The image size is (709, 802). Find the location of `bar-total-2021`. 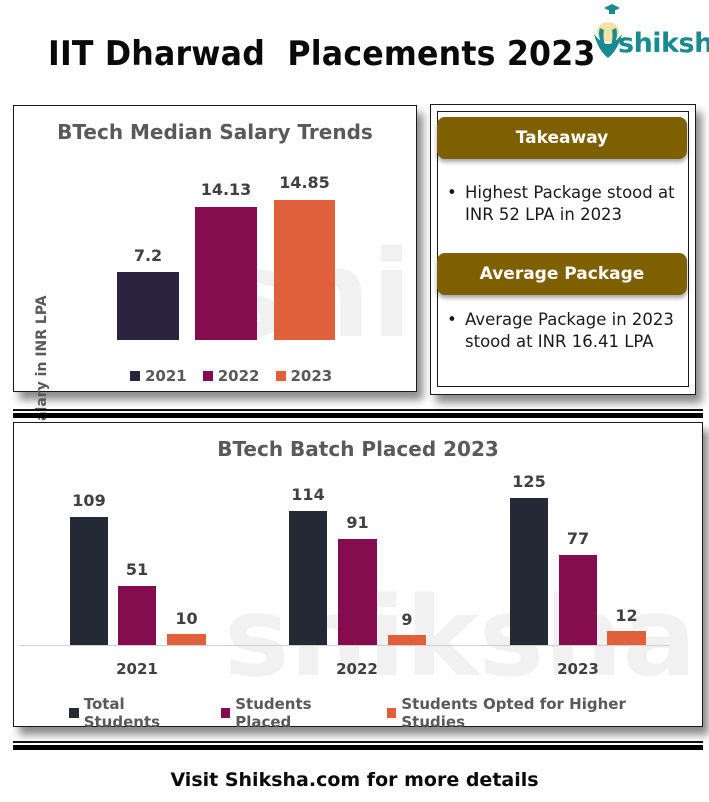

bar-total-2021 is located at coordinates (89, 581).